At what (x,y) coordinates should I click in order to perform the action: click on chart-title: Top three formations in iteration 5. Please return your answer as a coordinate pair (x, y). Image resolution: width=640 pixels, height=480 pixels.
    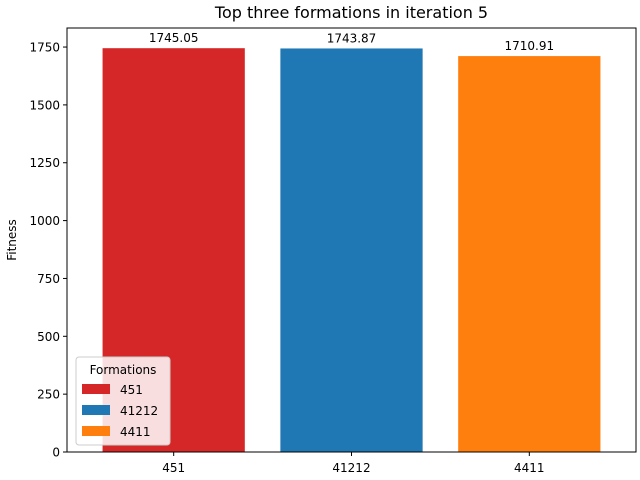
    Looking at the image, I should click on (351, 12).